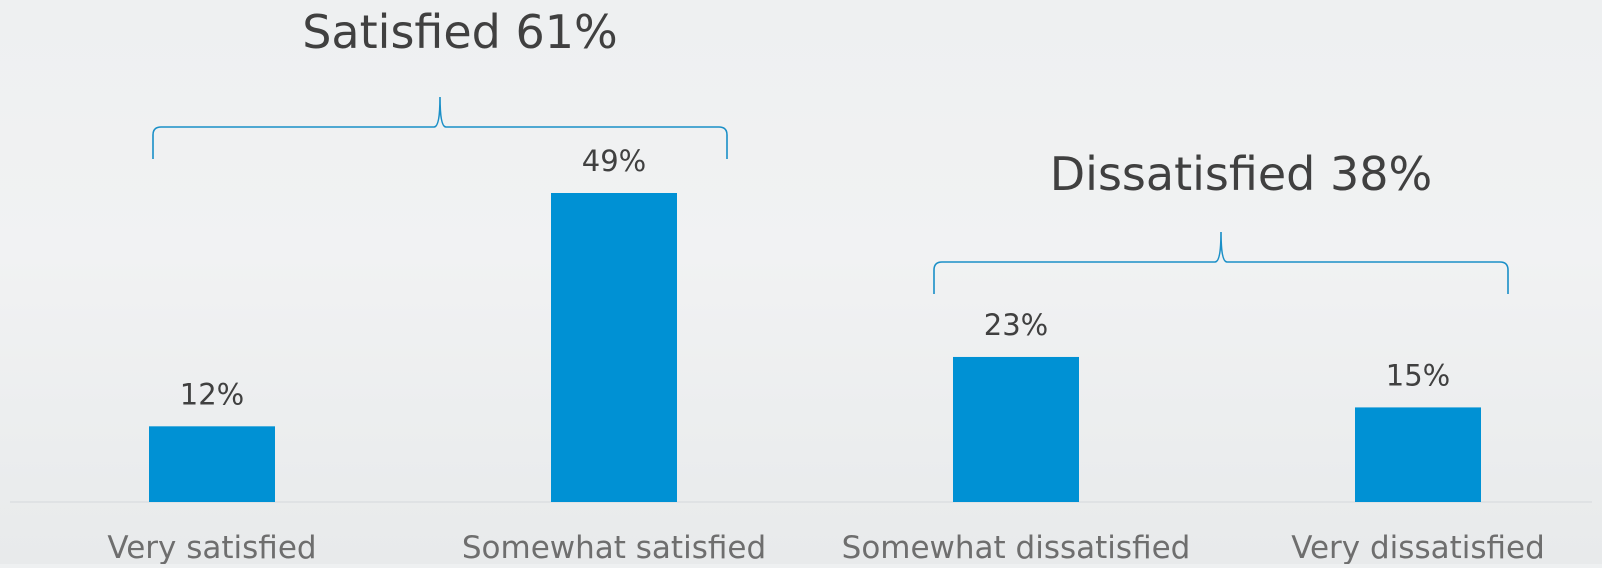 This screenshot has width=1602, height=568. Describe the element at coordinates (1016, 547) in the screenshot. I see `category-label-2: Somewhat dissatisfied` at that location.